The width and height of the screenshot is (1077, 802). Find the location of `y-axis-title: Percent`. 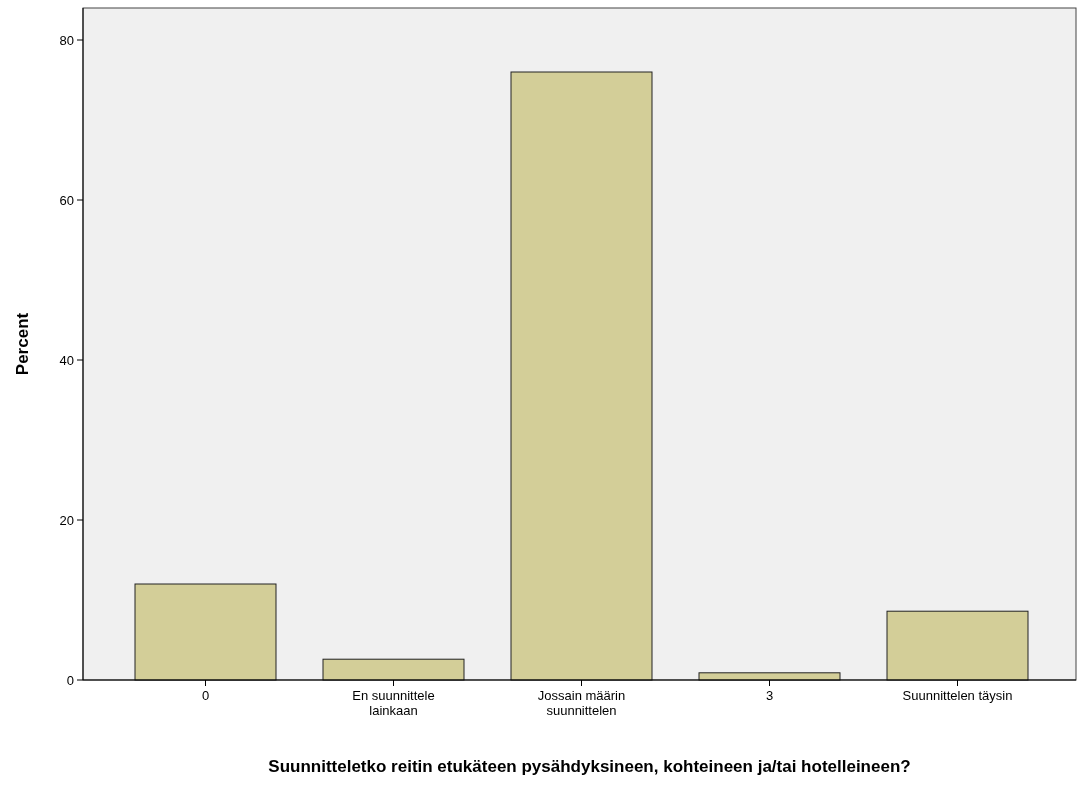

y-axis-title: Percent is located at coordinates (22, 344).